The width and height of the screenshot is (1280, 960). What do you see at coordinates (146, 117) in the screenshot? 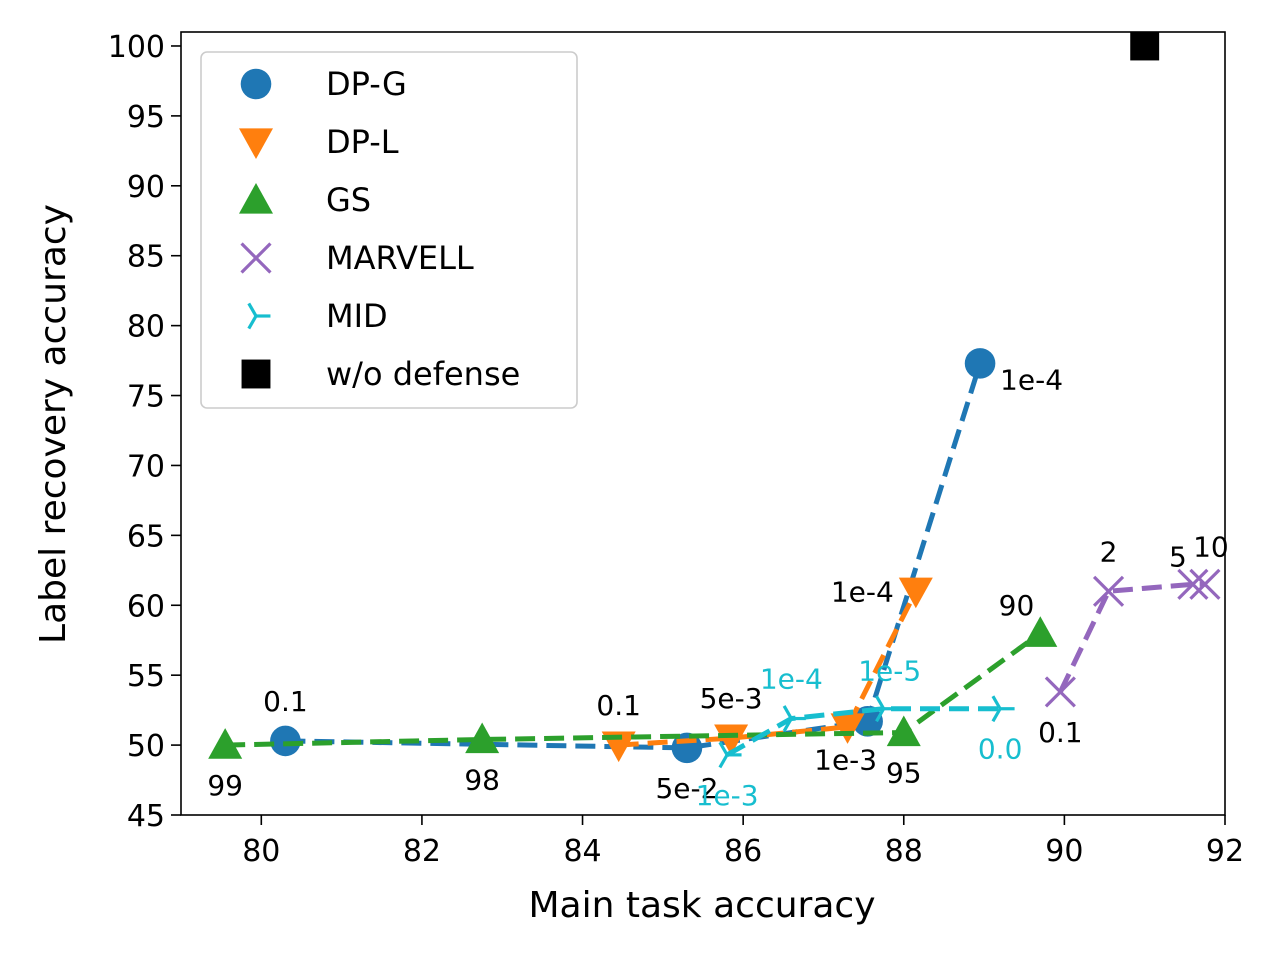
I see `y-tick-label: 95` at bounding box center [146, 117].